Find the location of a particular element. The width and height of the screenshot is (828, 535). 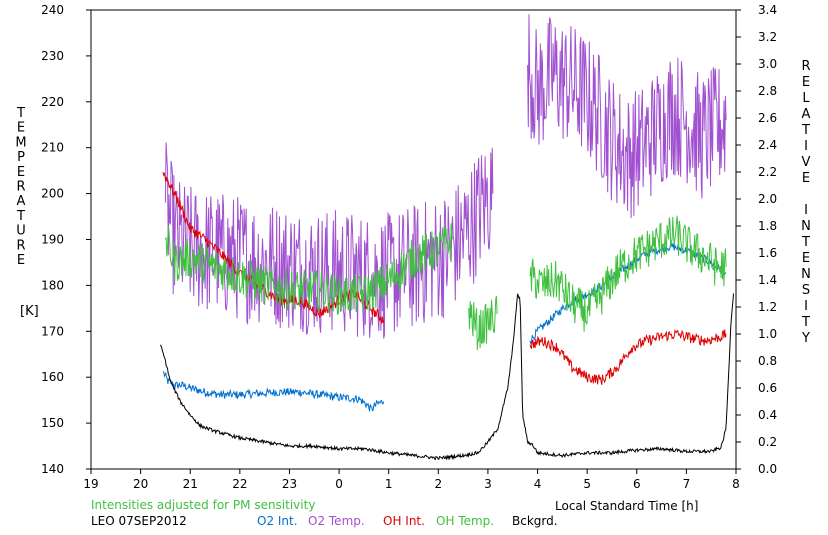

x-tick-label: 5 is located at coordinates (587, 484).